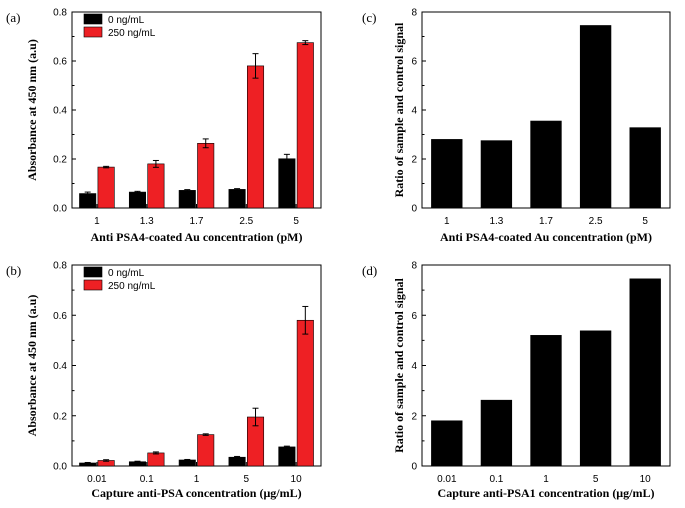  I want to click on panel-label: (c), so click(369, 17).